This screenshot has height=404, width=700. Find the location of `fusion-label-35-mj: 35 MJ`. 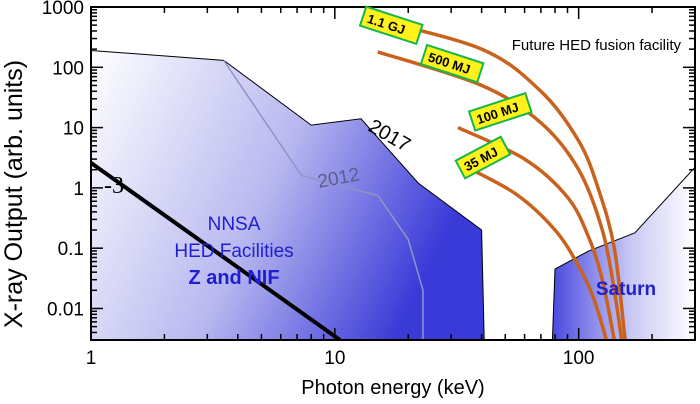

fusion-label-35-mj: 35 MJ is located at coordinates (483, 157).